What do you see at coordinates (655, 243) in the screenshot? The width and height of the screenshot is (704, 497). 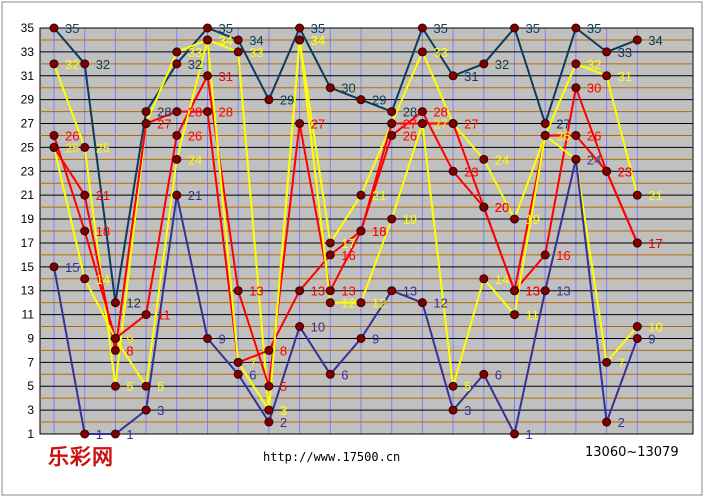 I see `data-label: 17` at bounding box center [655, 243].